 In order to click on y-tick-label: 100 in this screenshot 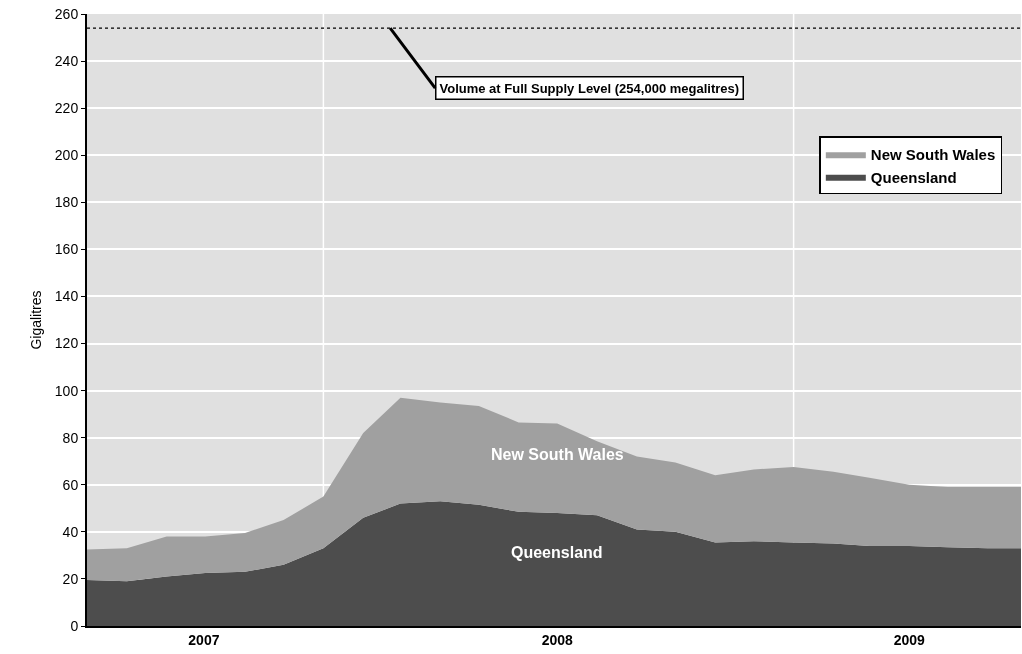, I will do `click(66, 390)`.